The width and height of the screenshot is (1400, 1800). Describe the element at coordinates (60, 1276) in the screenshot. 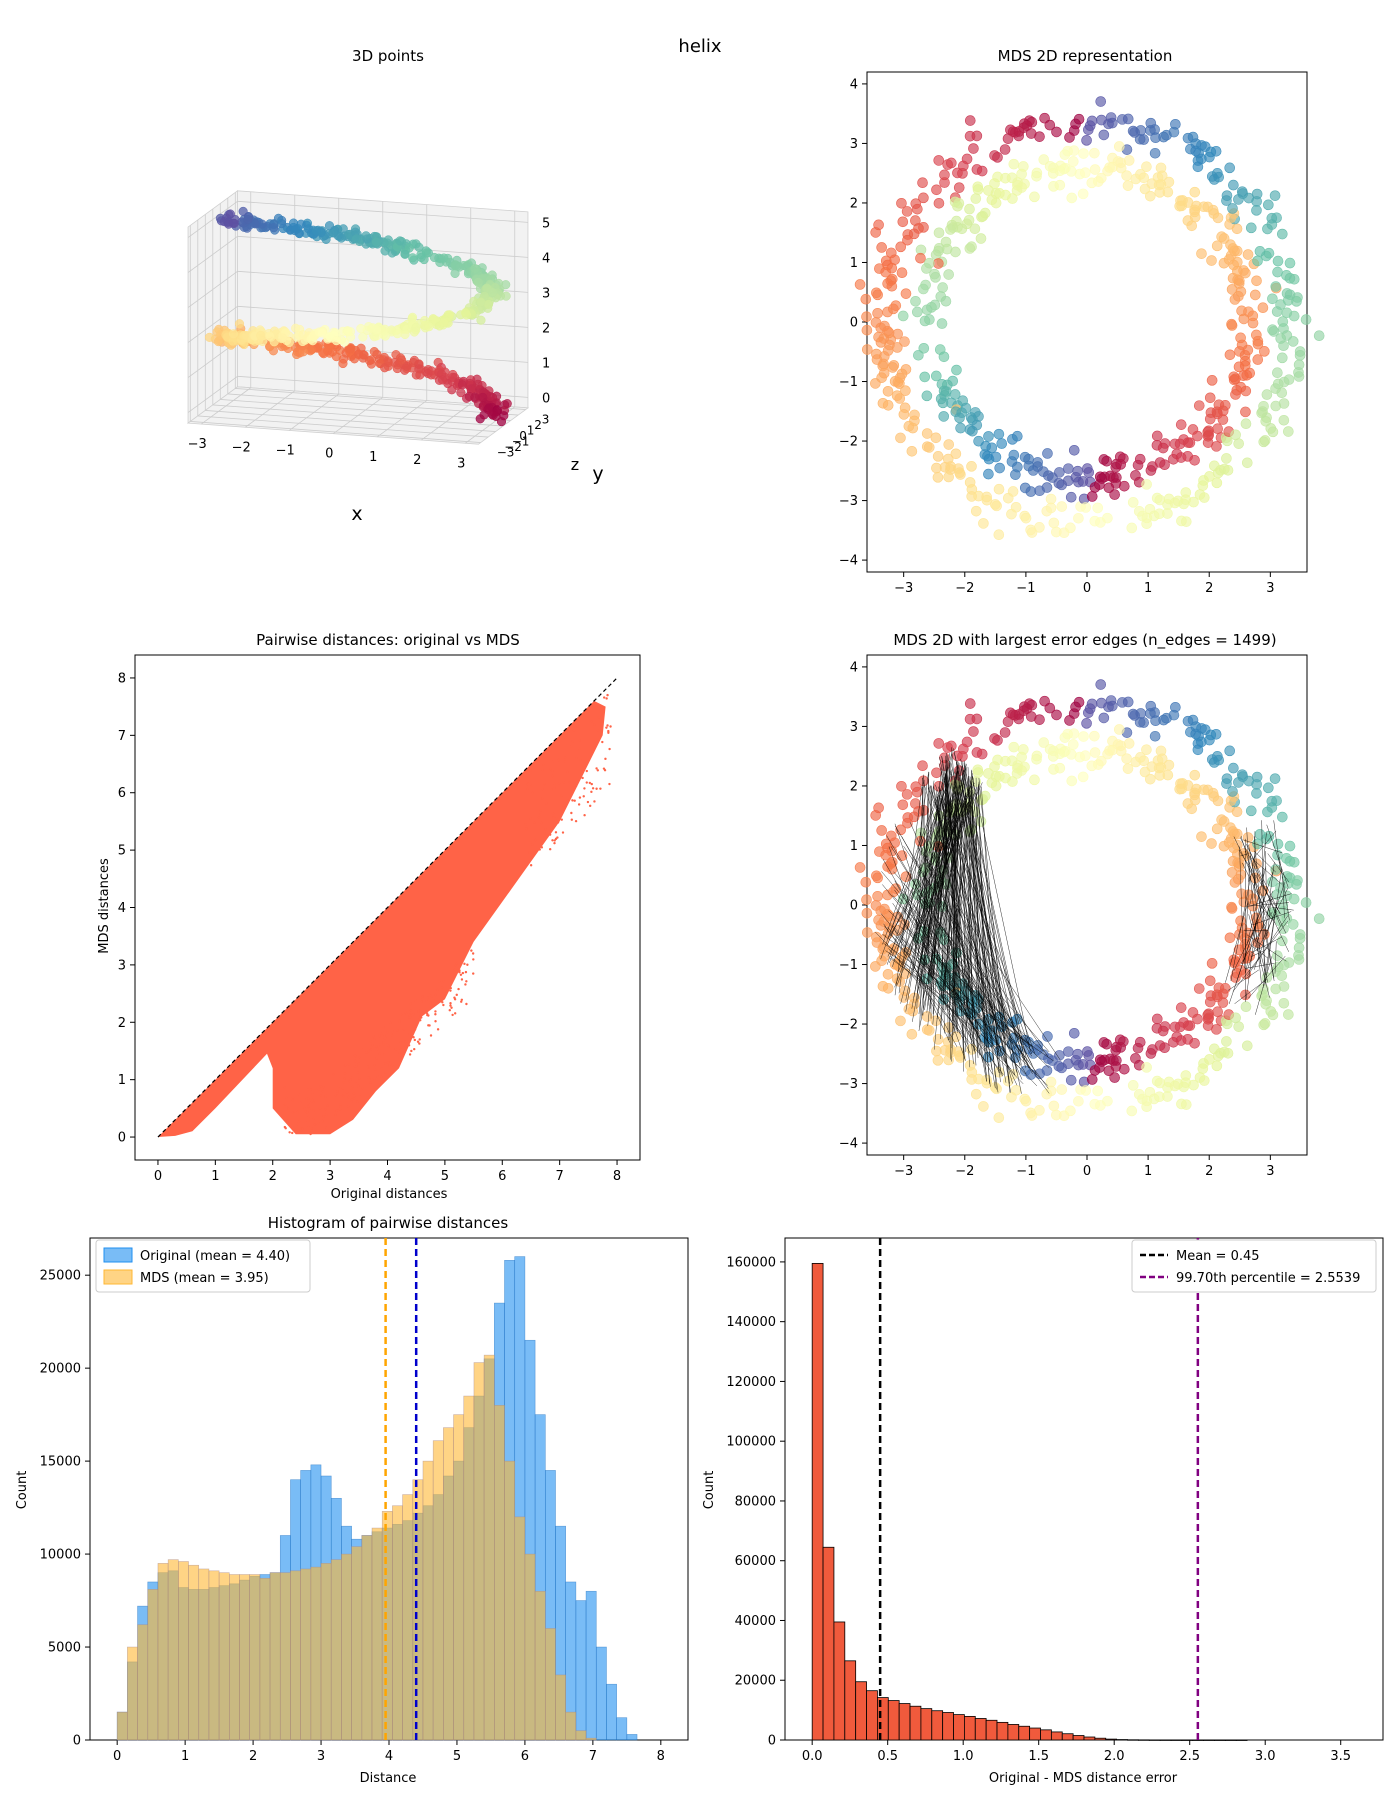

I see `hist-ytick-label: 25000` at that location.